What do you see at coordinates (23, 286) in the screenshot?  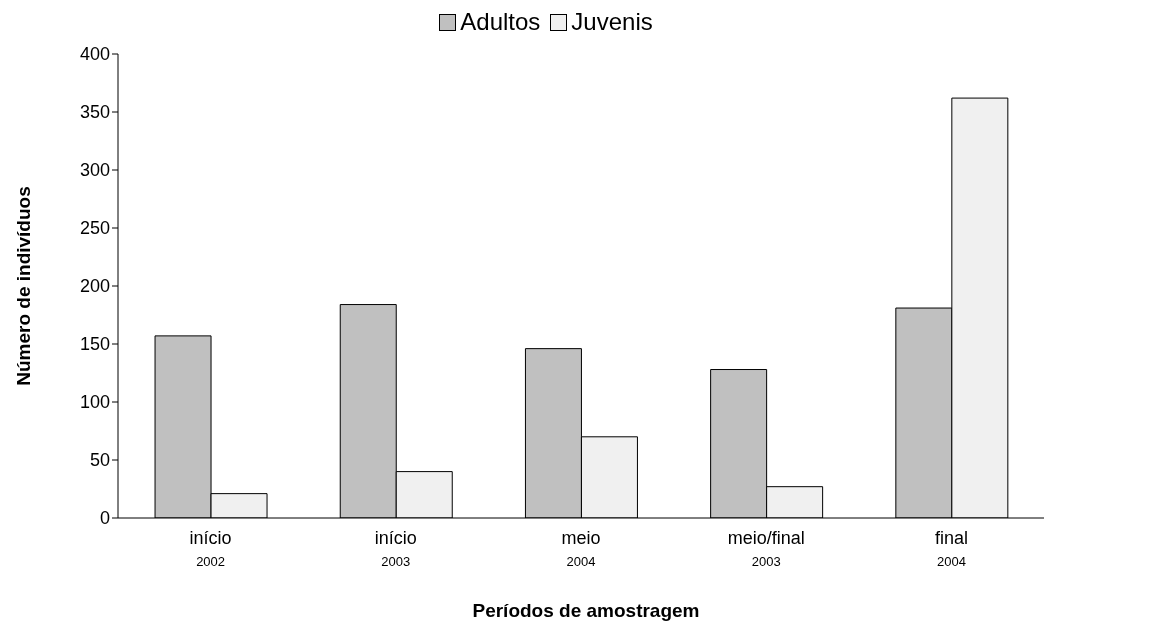 I see `y-axis-title: Número de indivíduos` at bounding box center [23, 286].